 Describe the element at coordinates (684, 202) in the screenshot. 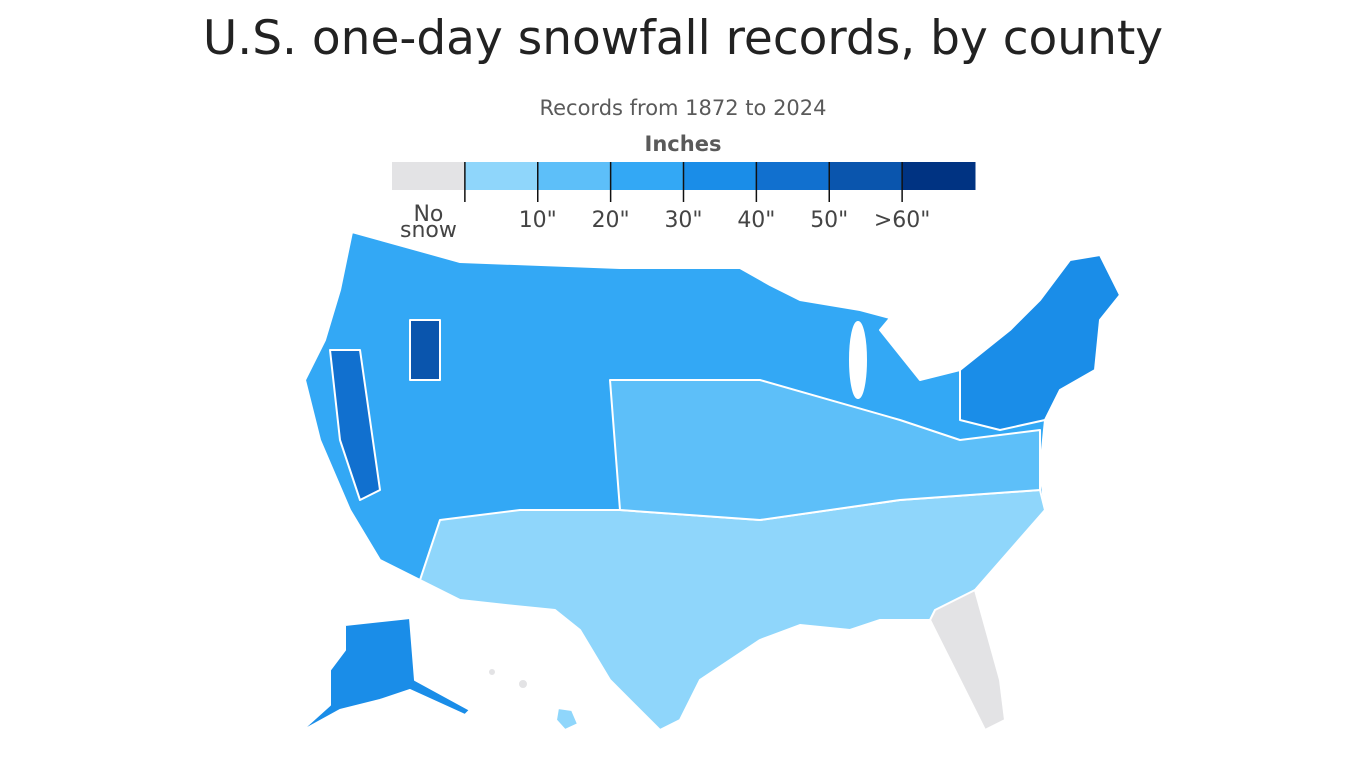

I see `legend: No snow 10" 20" 30" 40" 50" >60"` at that location.